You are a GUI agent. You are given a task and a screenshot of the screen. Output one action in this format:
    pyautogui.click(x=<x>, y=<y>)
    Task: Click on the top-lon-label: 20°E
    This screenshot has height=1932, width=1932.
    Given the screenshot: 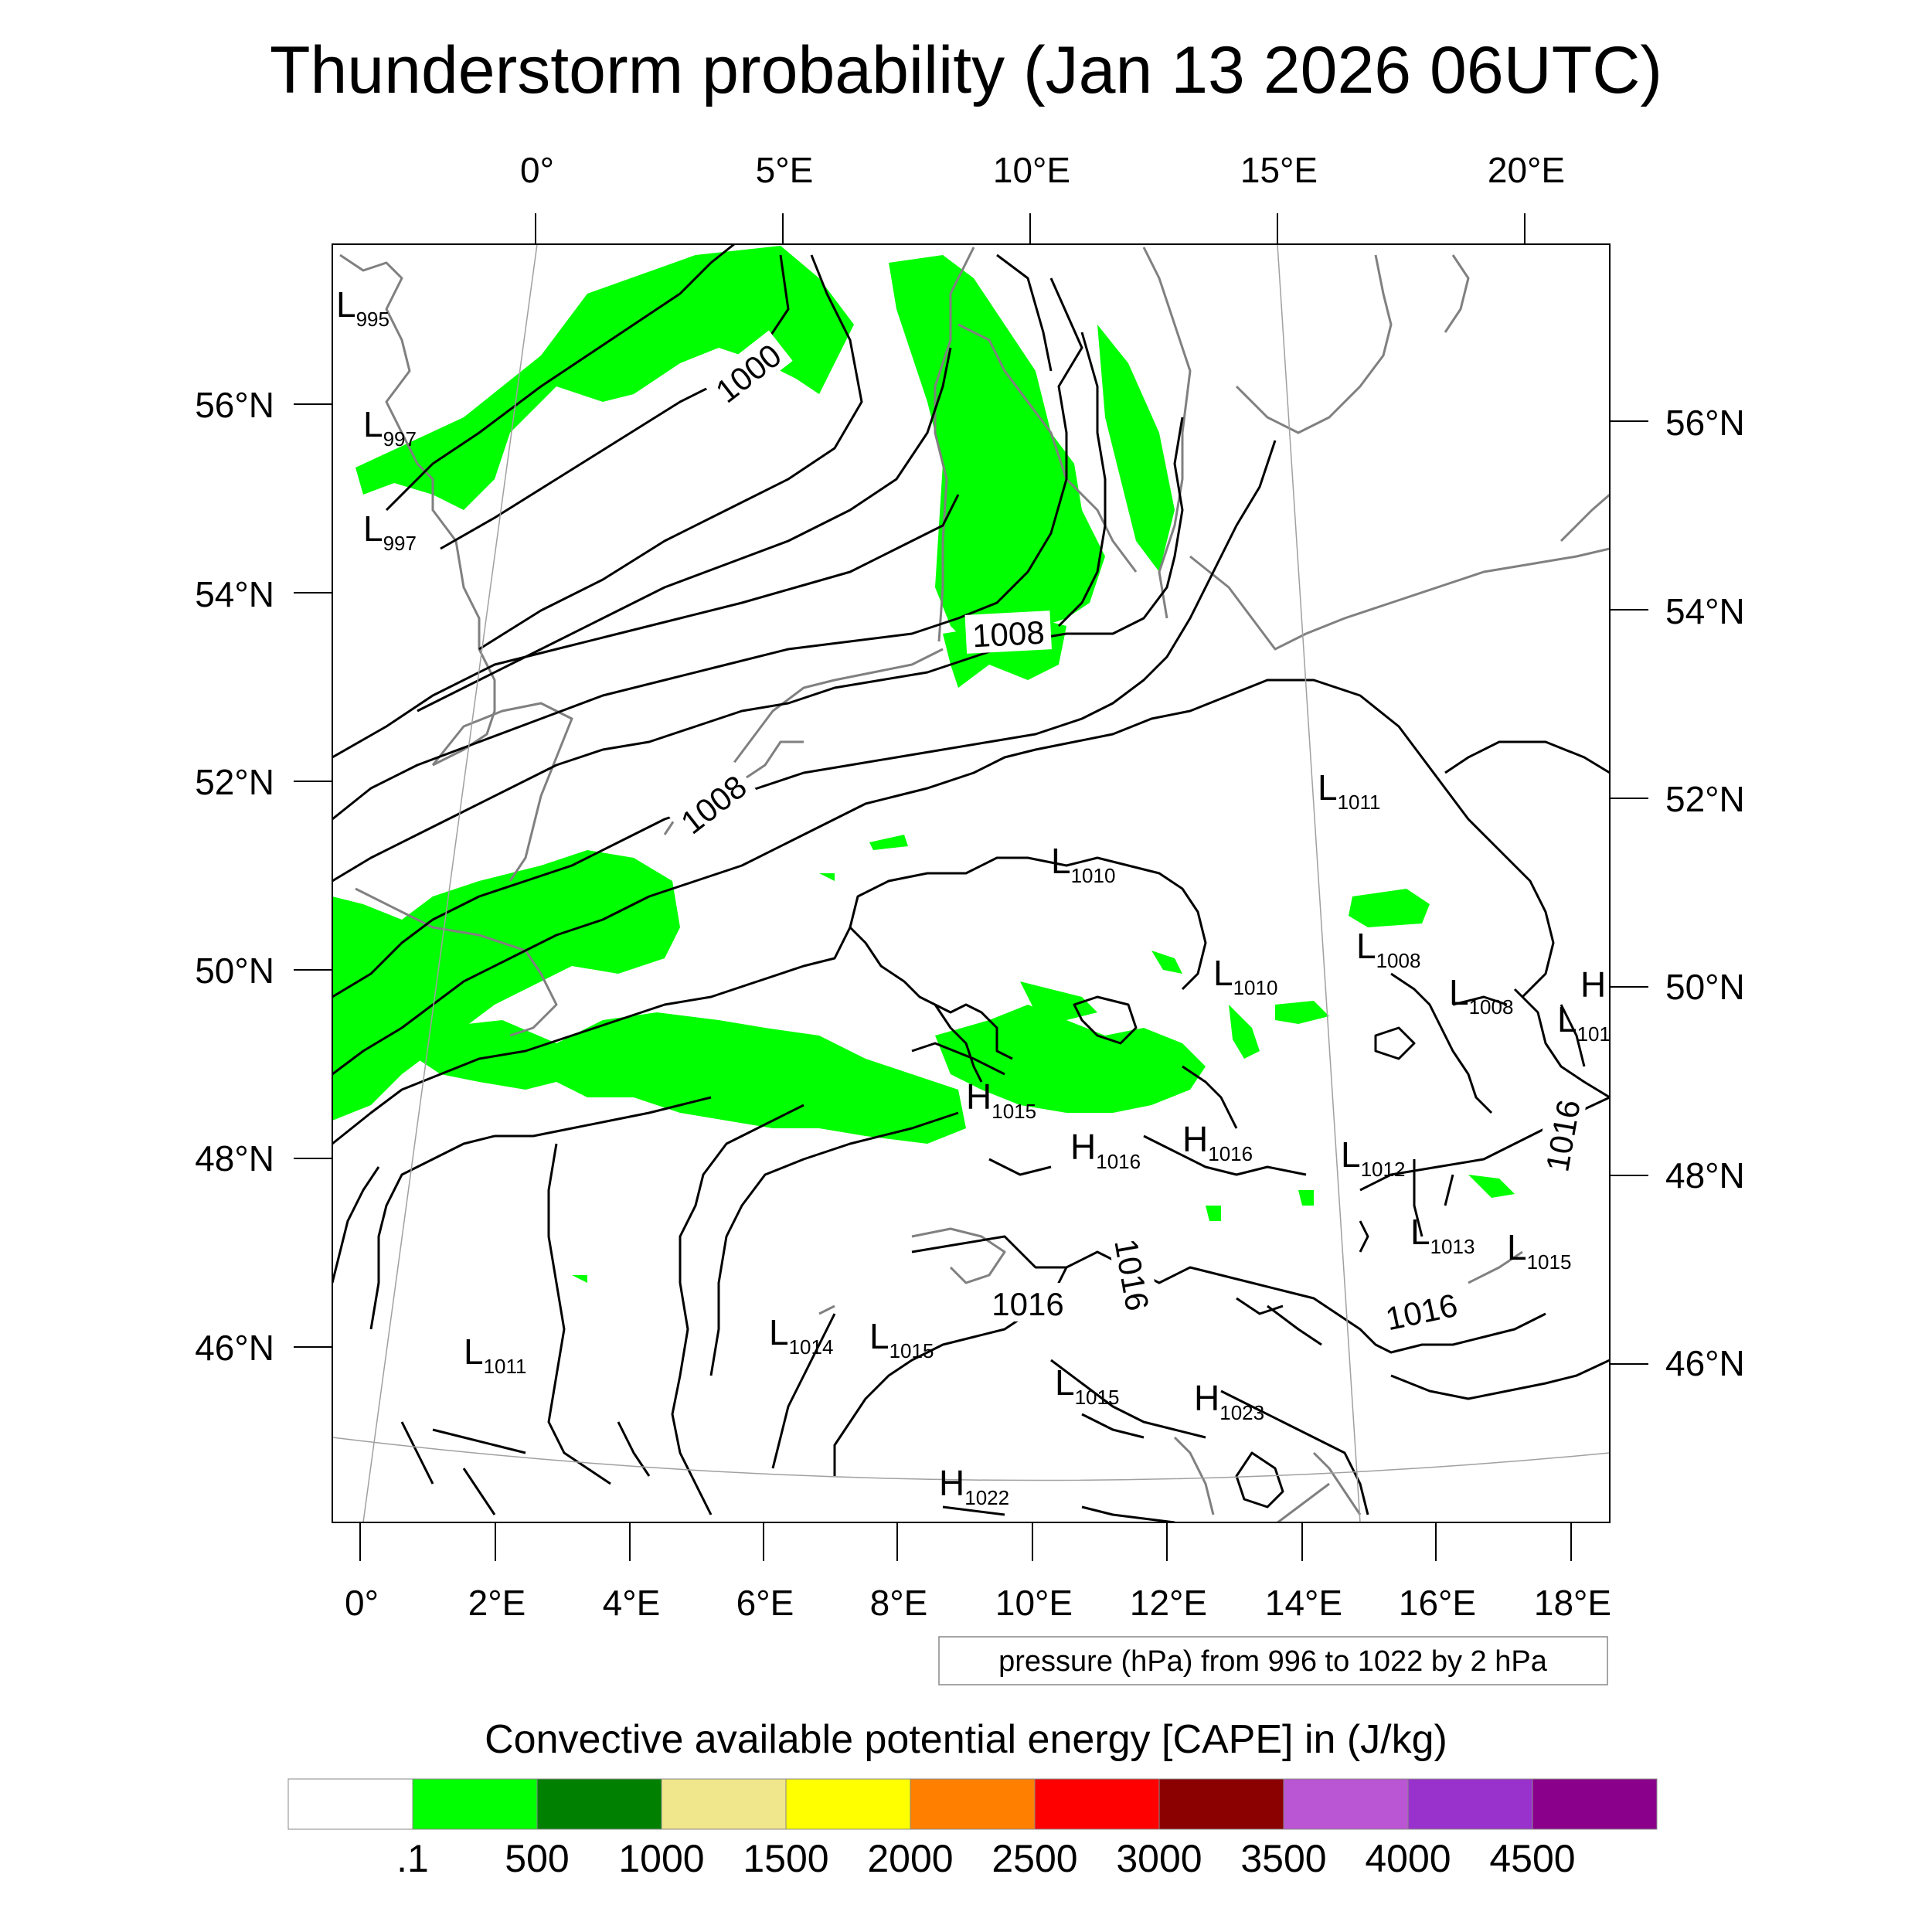 What is the action you would take?
    pyautogui.click(x=1526, y=170)
    